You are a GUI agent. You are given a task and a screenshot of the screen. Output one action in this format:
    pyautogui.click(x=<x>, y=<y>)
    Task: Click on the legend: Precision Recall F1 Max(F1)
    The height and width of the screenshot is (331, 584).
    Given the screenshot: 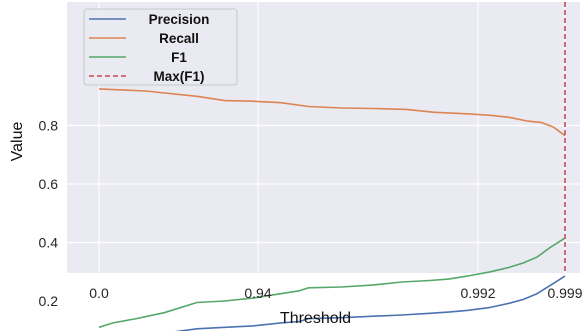 What is the action you would take?
    pyautogui.click(x=160, y=47)
    